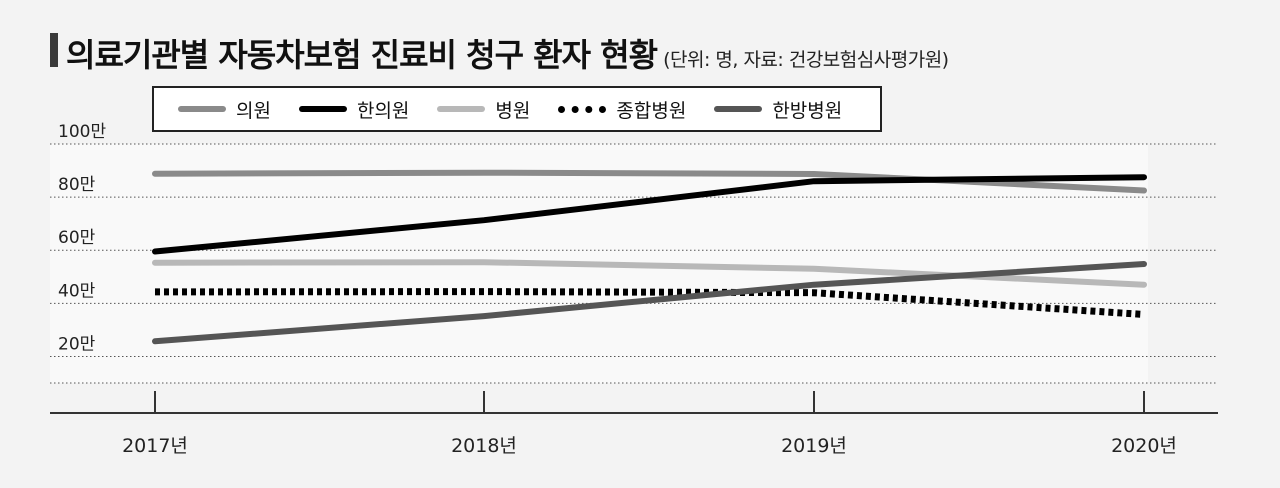  Describe the element at coordinates (651, 110) in the screenshot. I see `legend-label: 종합병원` at that location.